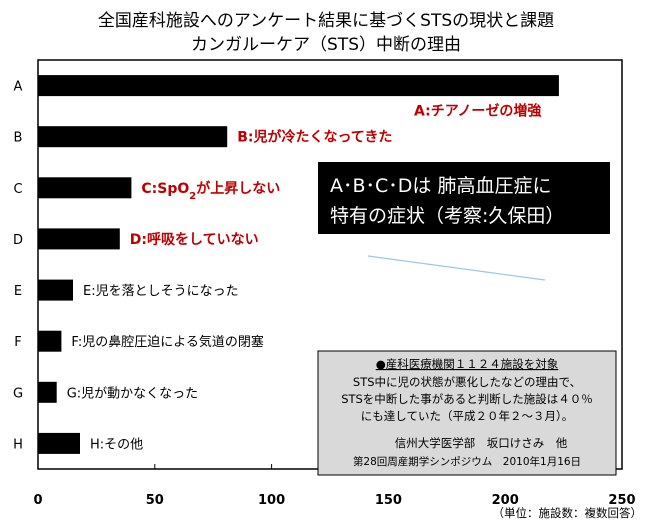 The image size is (652, 523). What do you see at coordinates (17, 189) in the screenshot?
I see `category-label-c: C` at bounding box center [17, 189].